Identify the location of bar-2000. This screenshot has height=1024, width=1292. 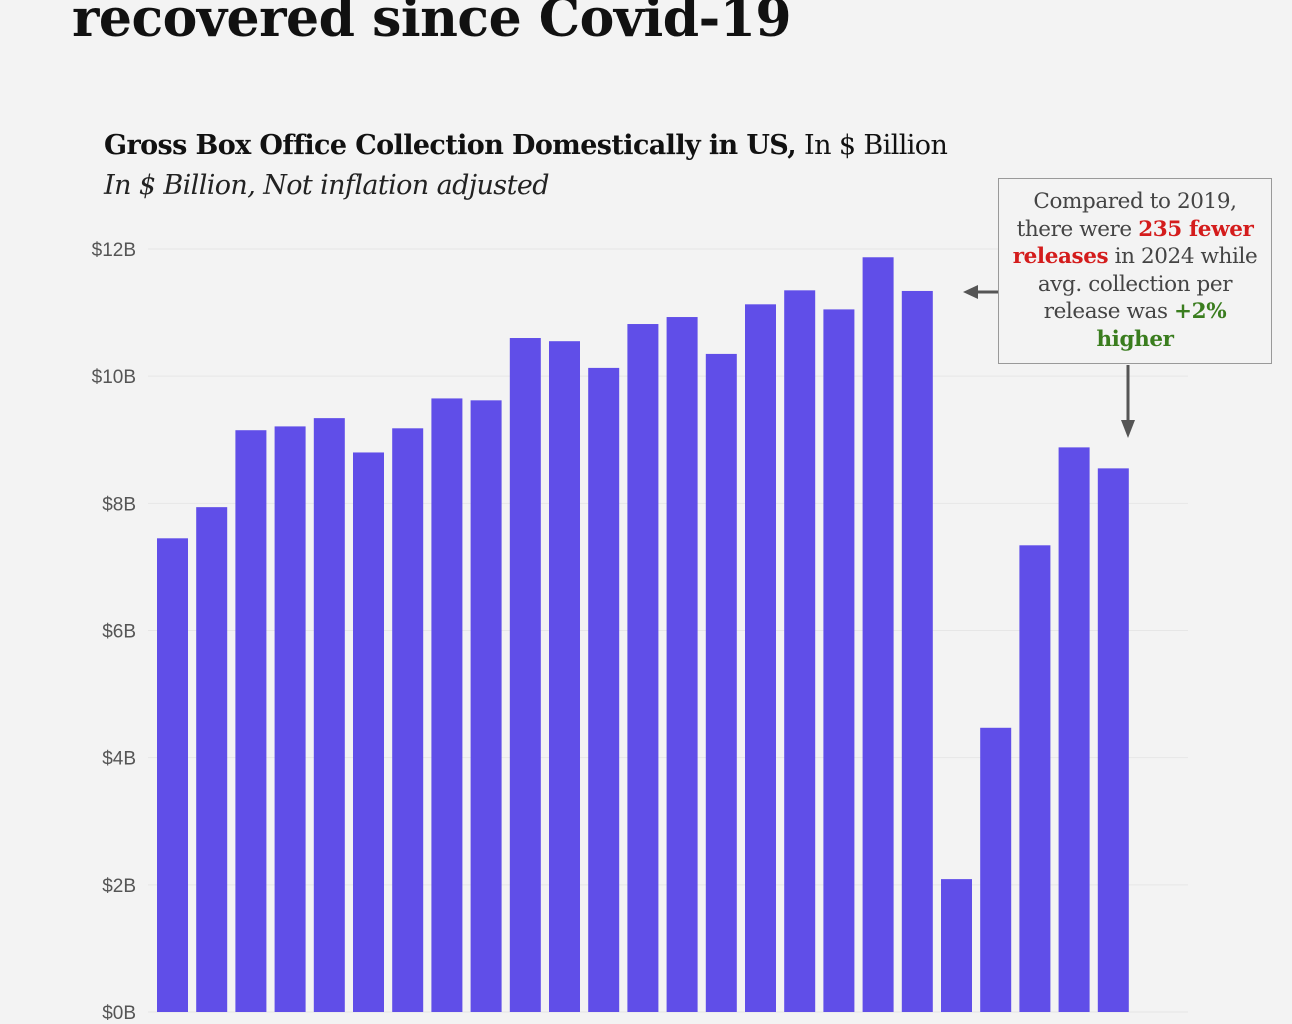
(172, 775).